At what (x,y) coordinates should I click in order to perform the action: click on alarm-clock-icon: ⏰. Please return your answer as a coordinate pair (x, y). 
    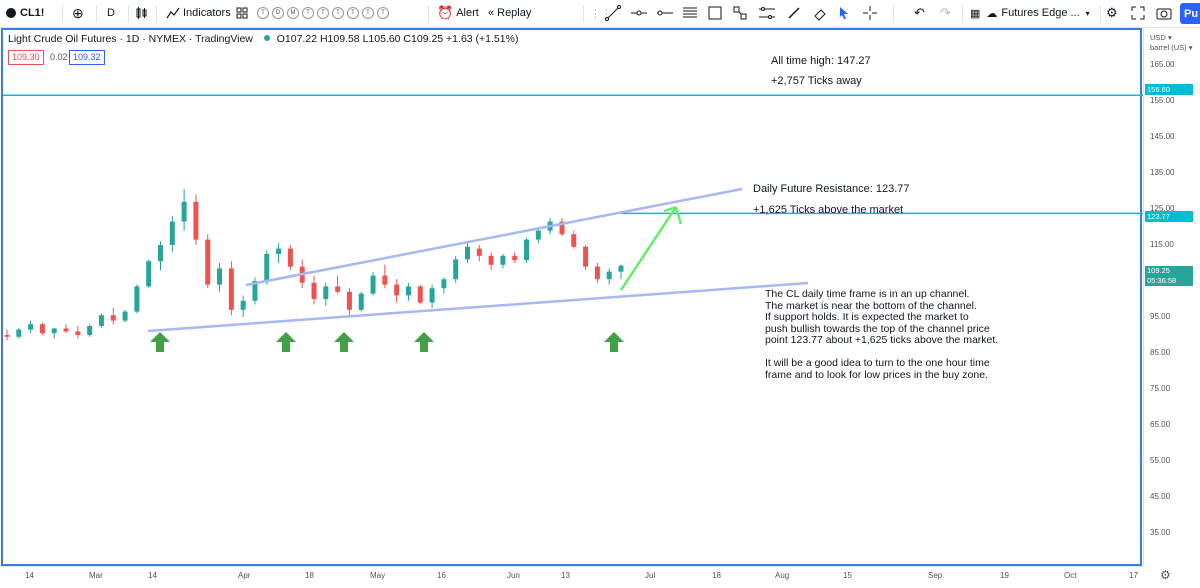
    Looking at the image, I should click on (445, 12).